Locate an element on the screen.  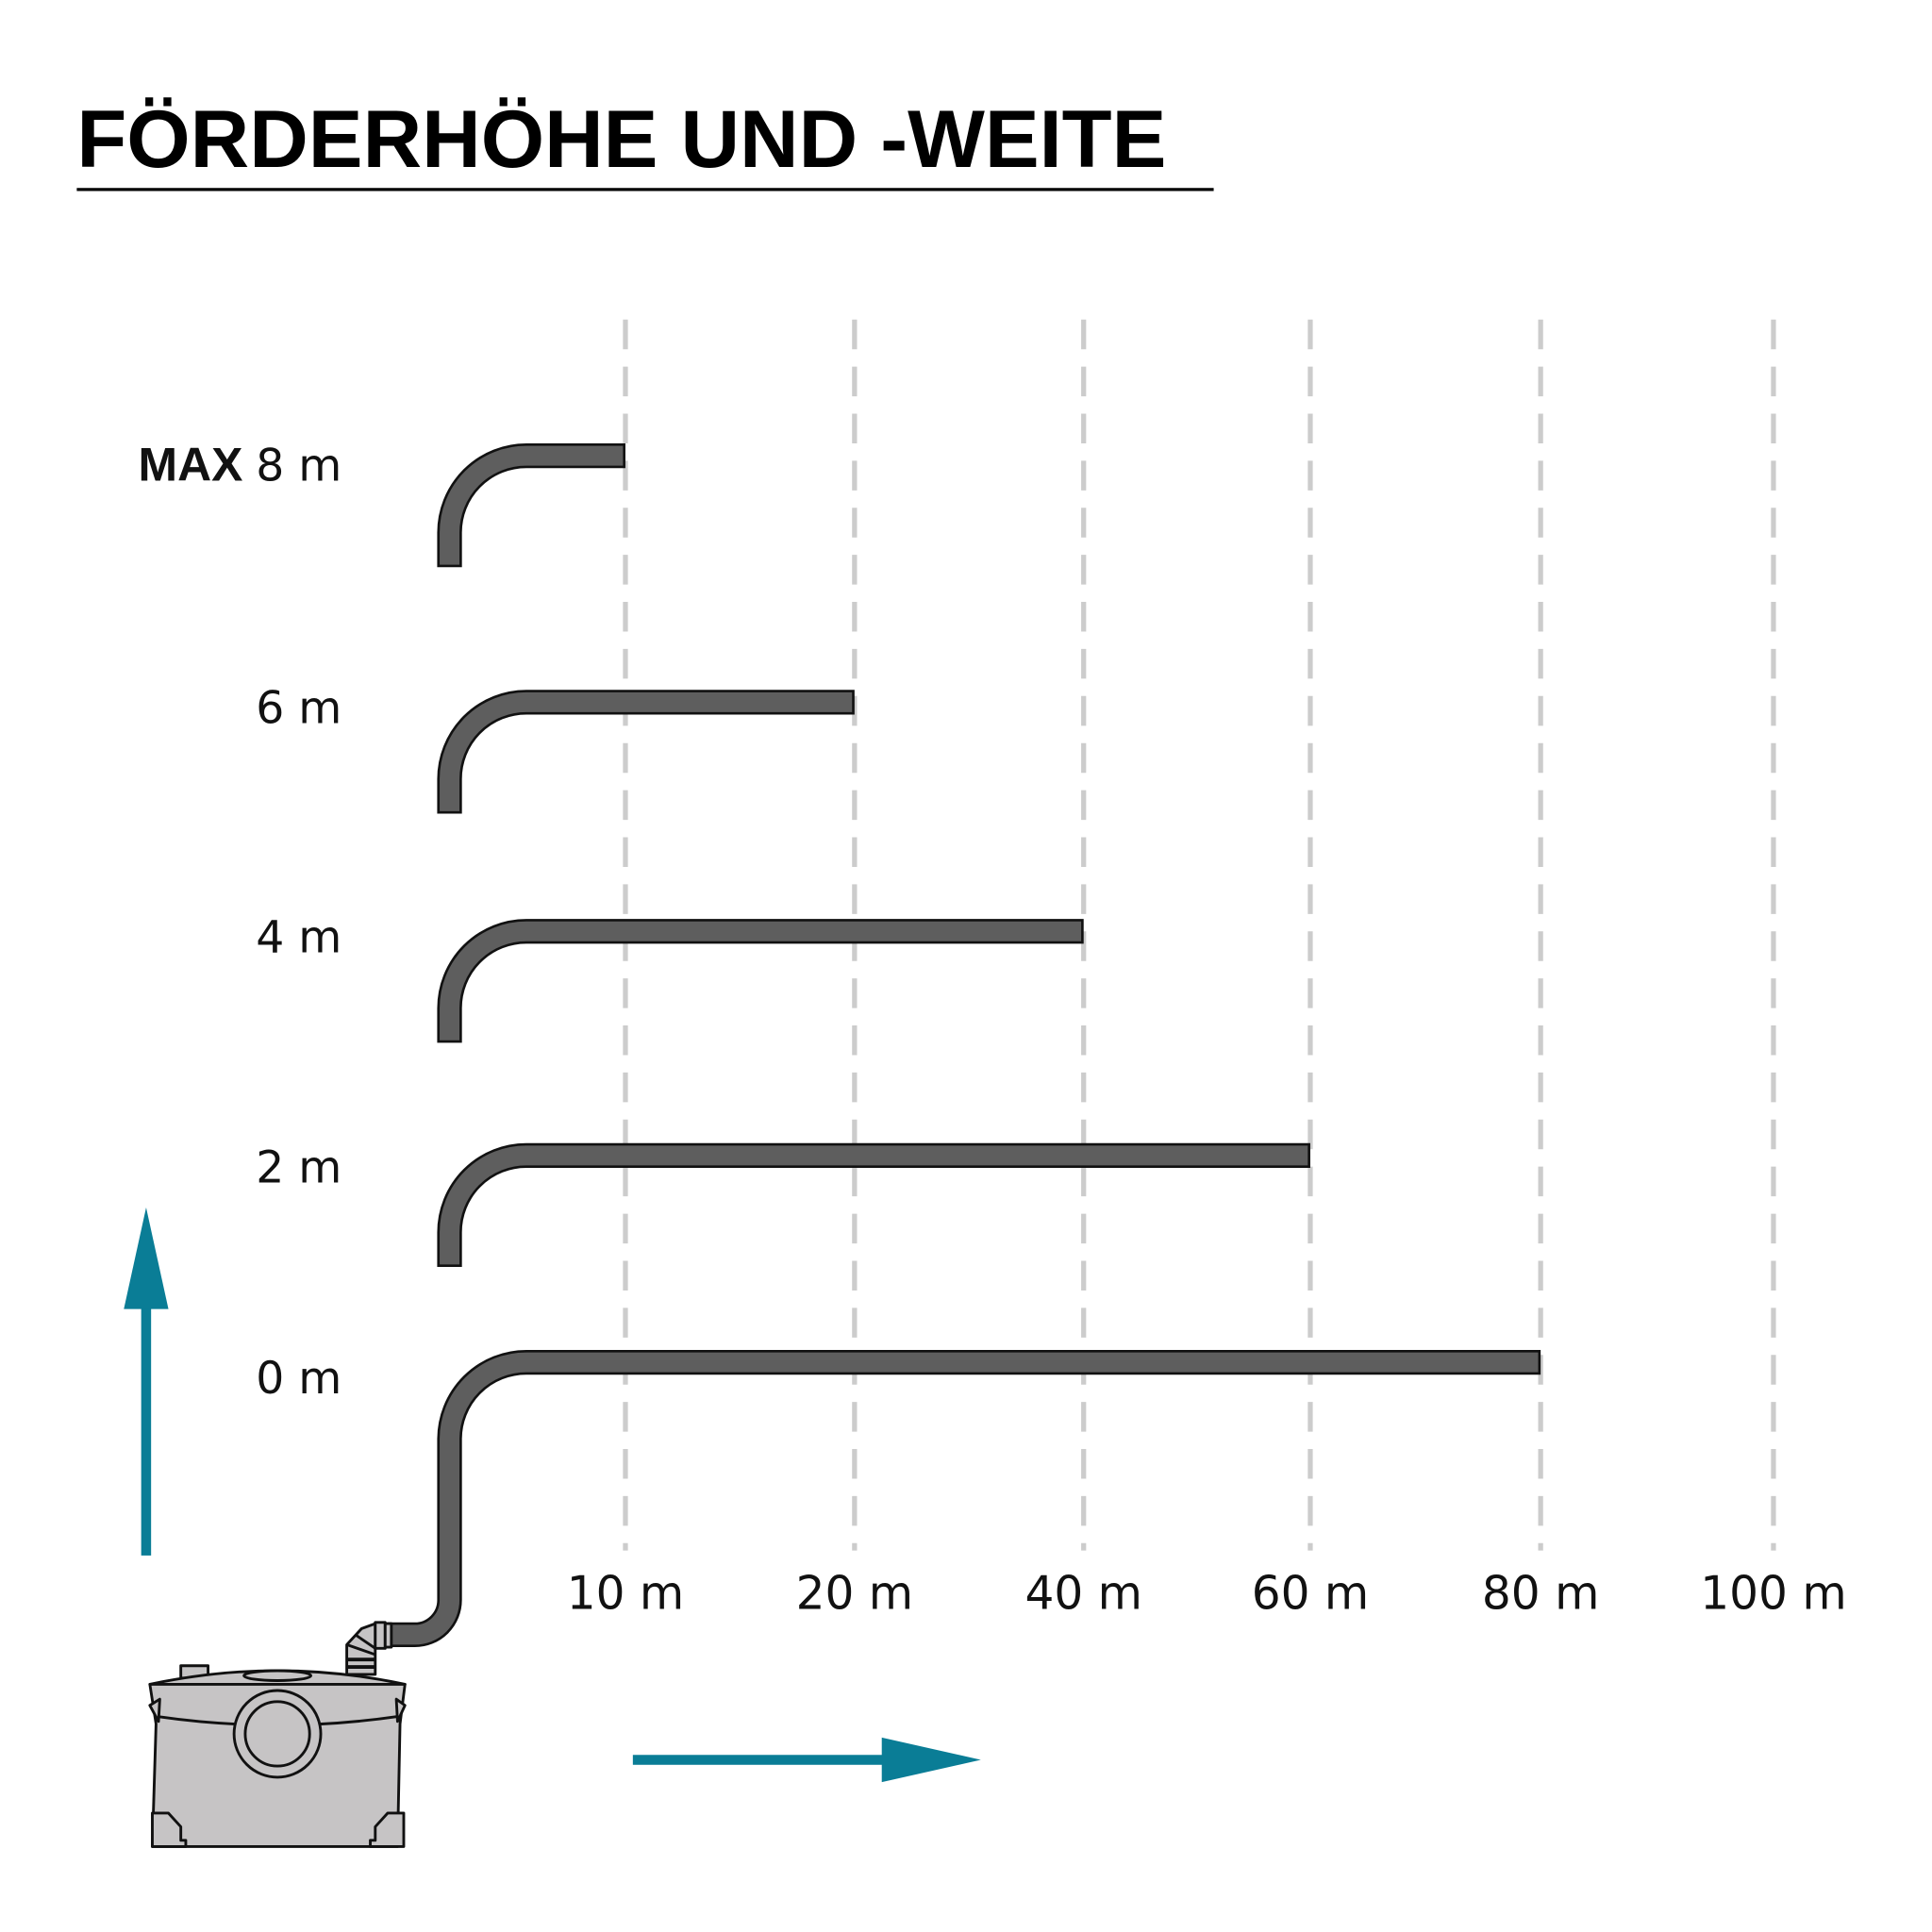
x-tick-label: 80 m is located at coordinates (1541, 1594).